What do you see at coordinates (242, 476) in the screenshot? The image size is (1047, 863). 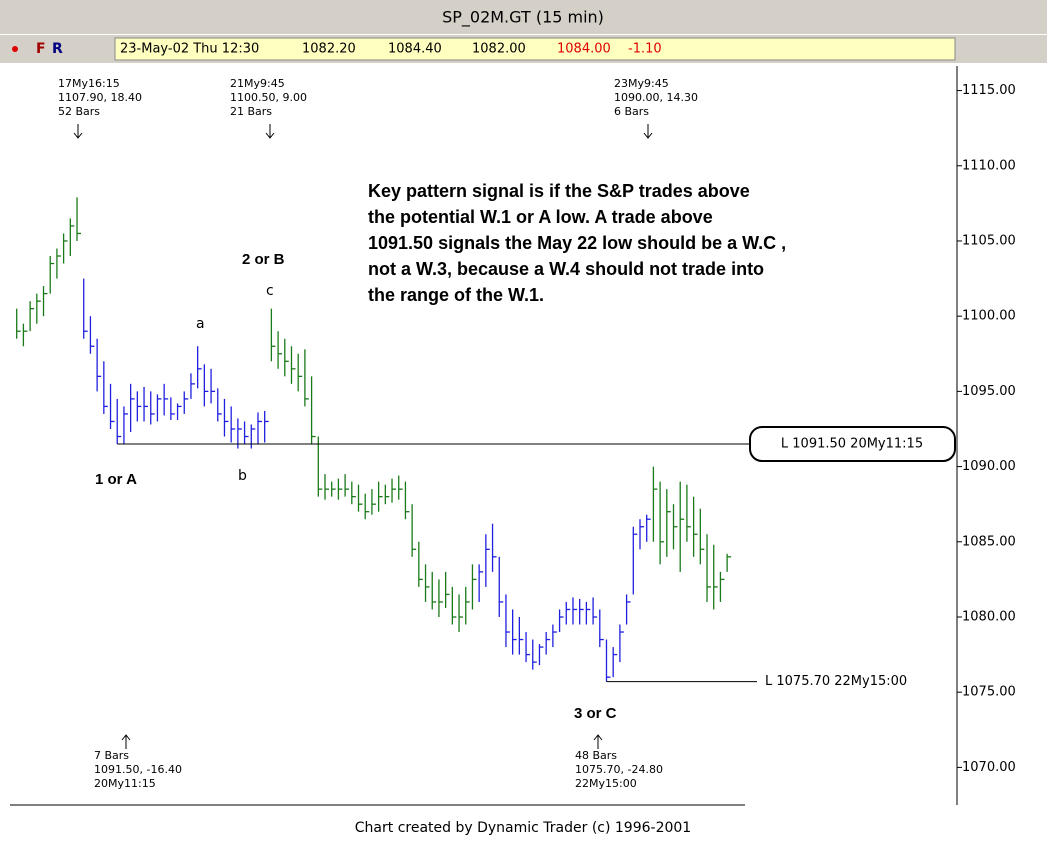 I see `wave-label: b` at bounding box center [242, 476].